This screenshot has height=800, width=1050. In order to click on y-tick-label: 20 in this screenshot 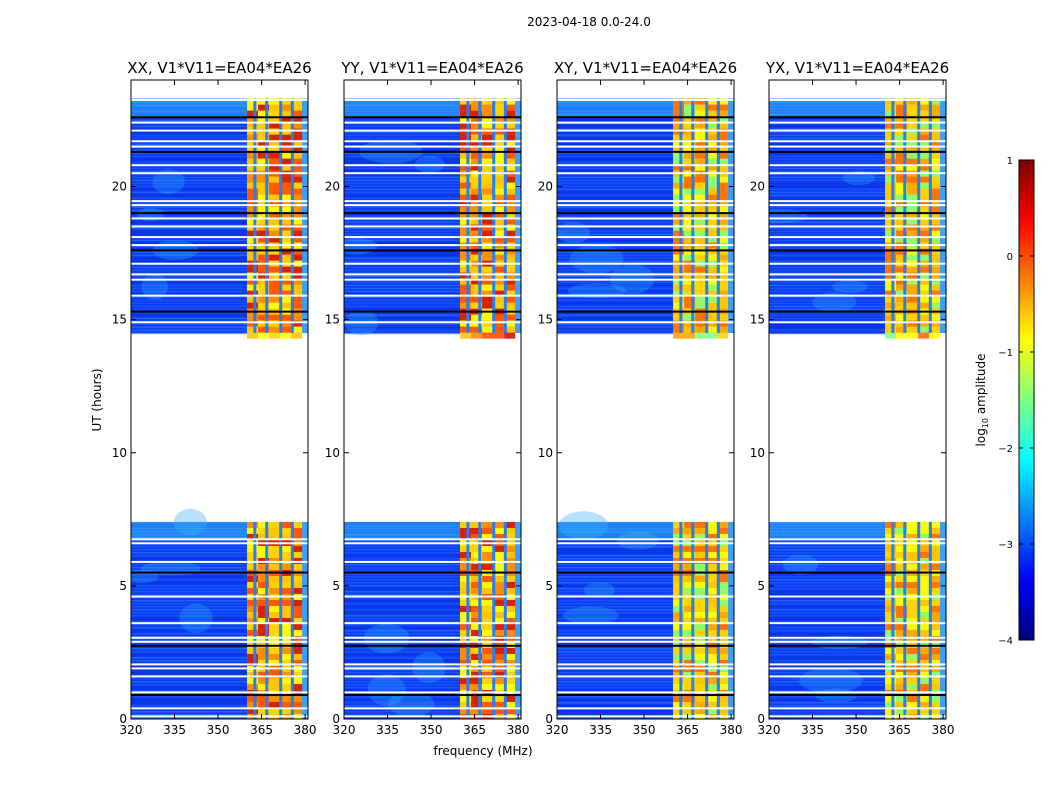, I will do `click(332, 187)`.